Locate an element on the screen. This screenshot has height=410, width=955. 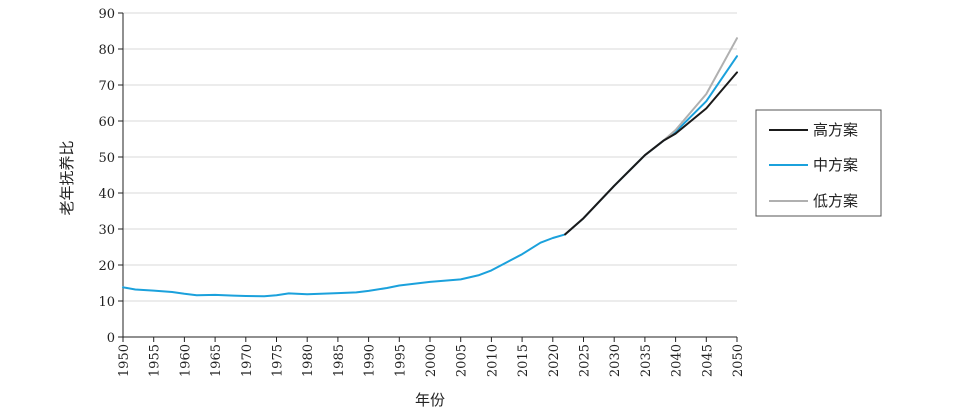
x-tick-label: 2030 is located at coordinates (615, 360).